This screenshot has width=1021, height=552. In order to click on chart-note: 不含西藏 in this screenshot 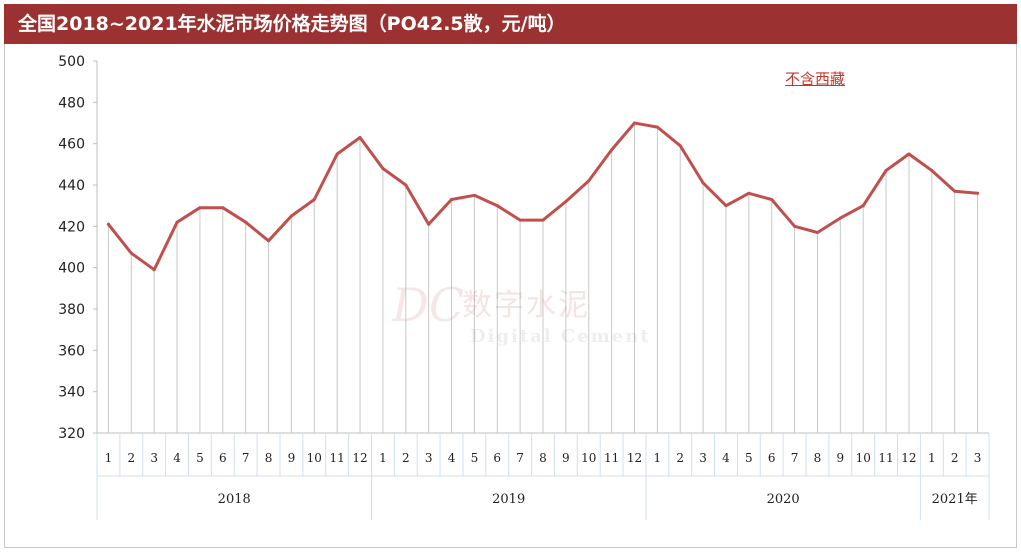, I will do `click(815, 79)`.